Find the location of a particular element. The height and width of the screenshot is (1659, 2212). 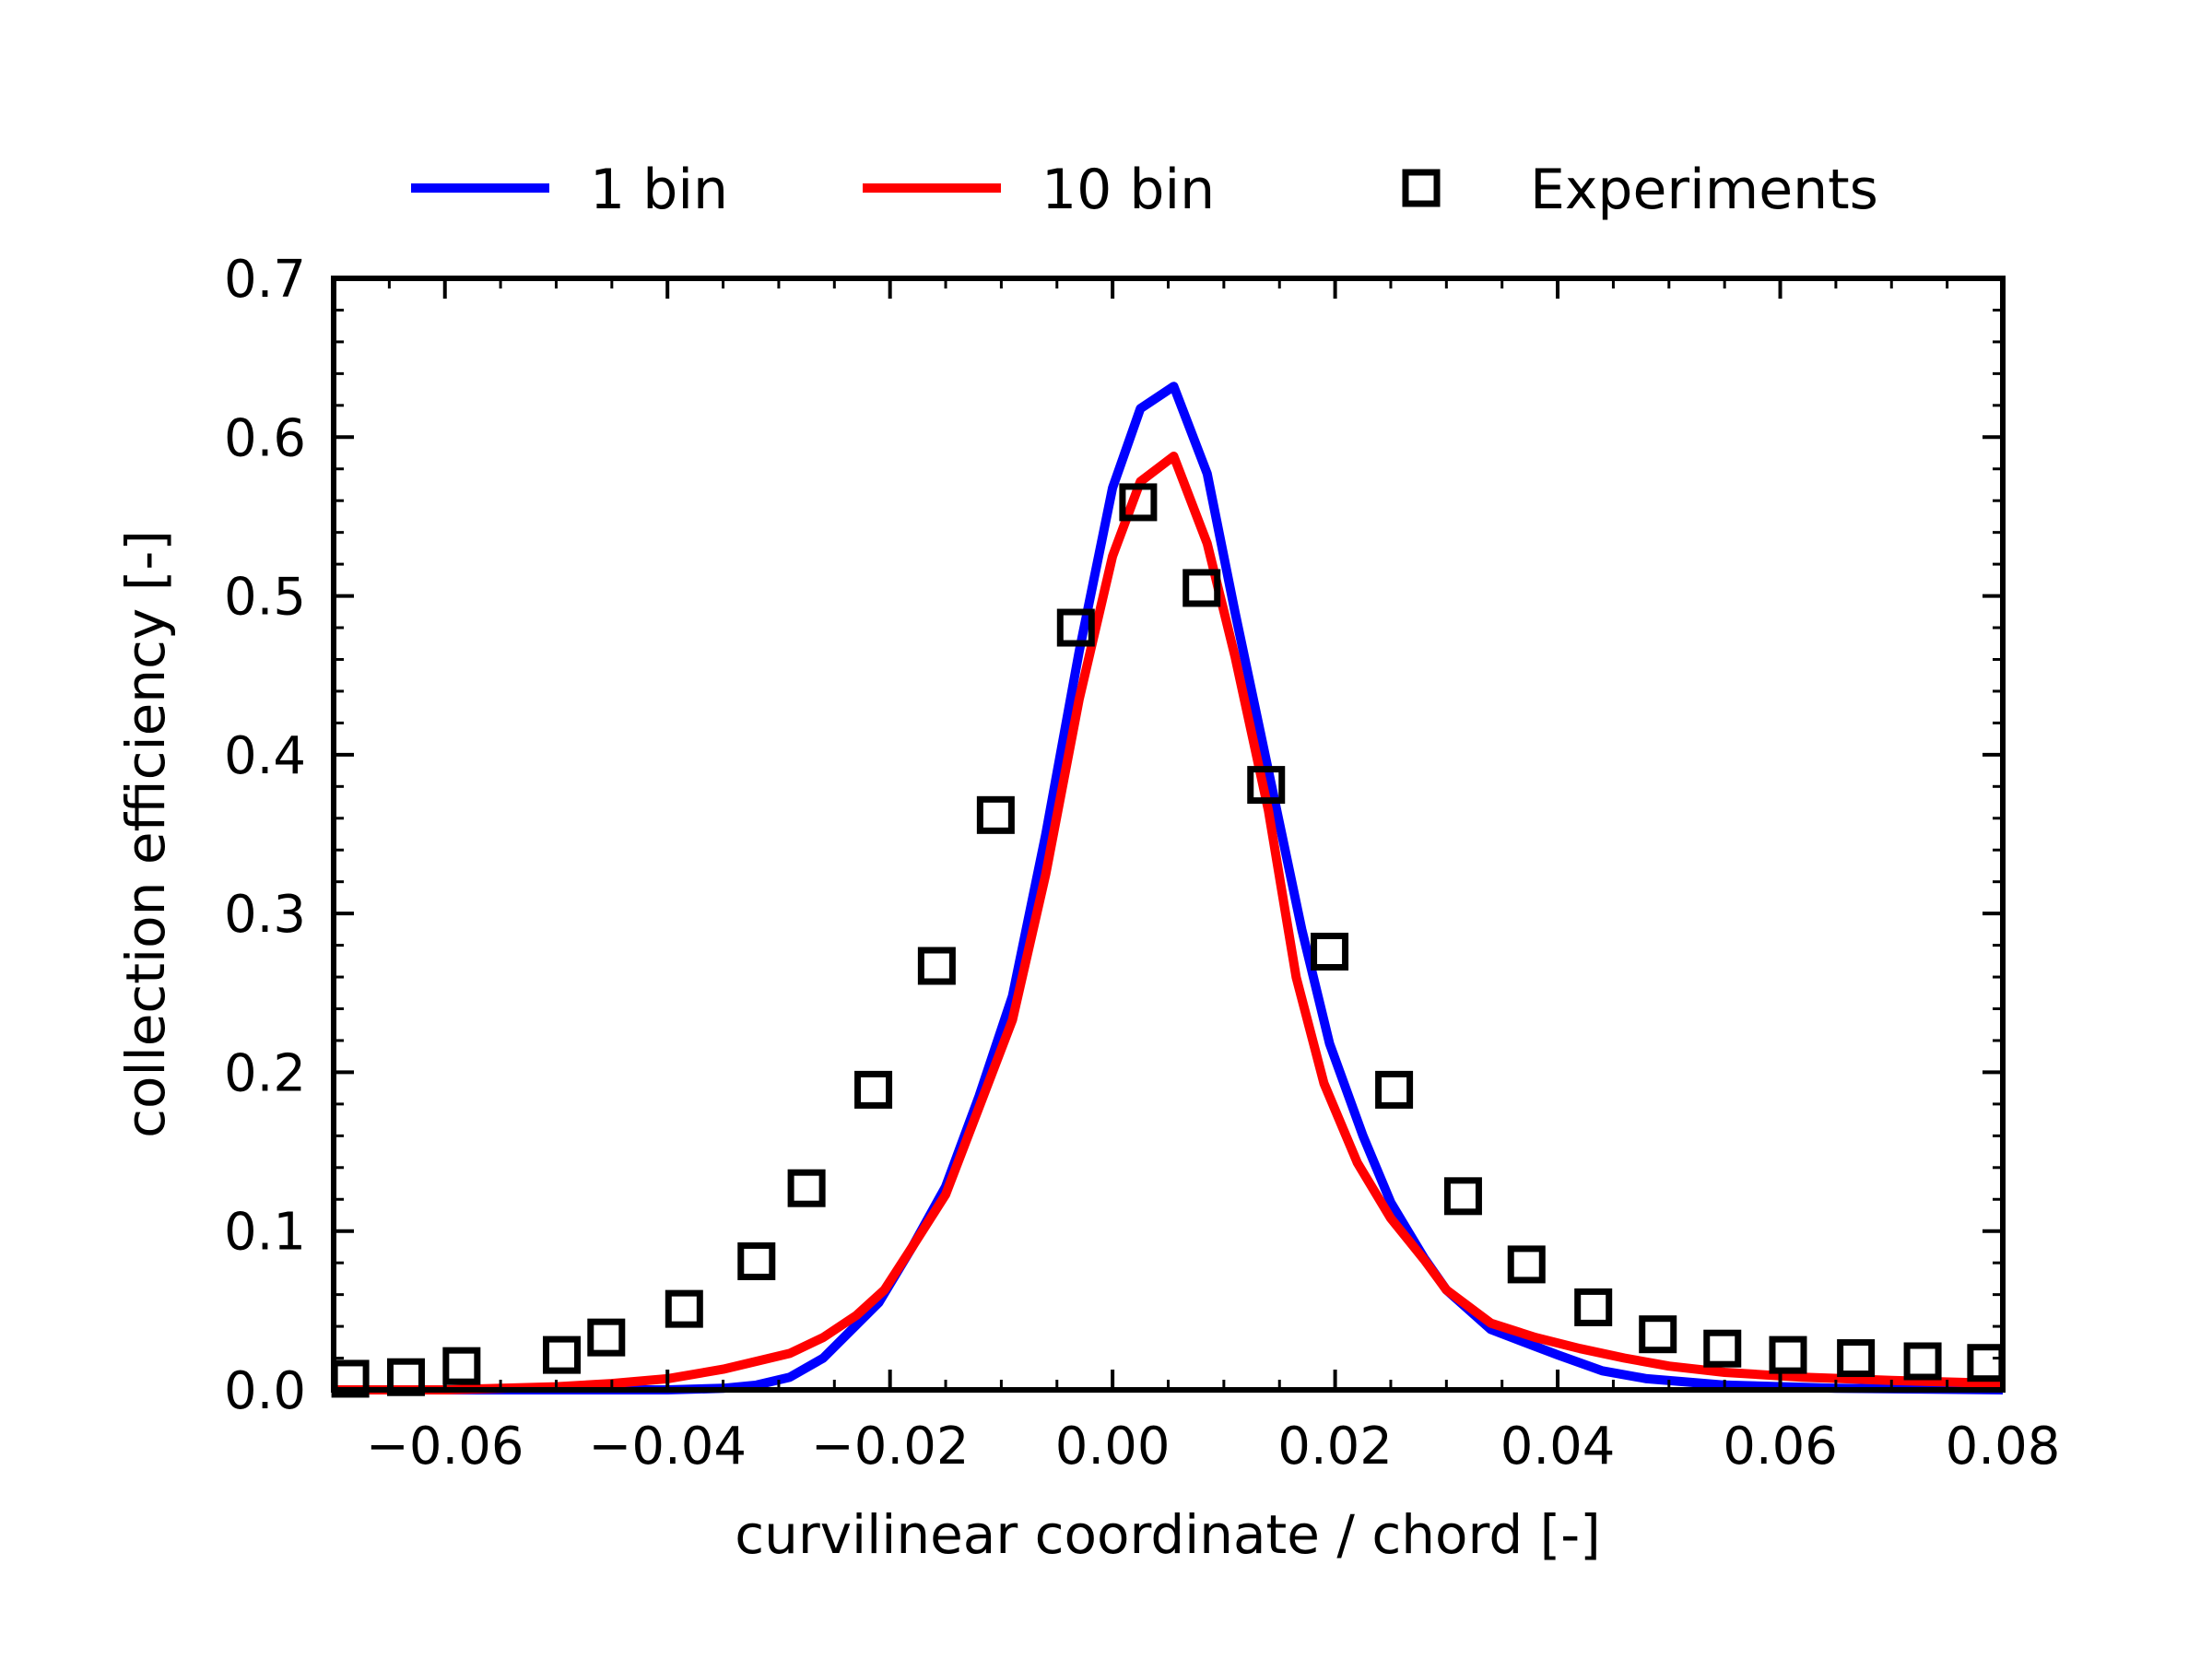

x-tick-label: −0.02 is located at coordinates (890, 1447).